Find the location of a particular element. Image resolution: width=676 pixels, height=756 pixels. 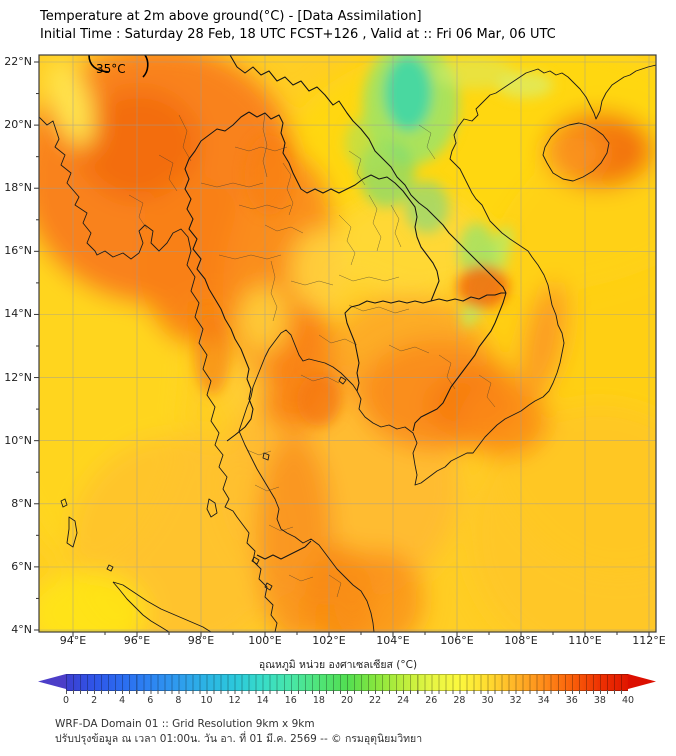

colorbar-tick-label: 26 is located at coordinates (431, 700).